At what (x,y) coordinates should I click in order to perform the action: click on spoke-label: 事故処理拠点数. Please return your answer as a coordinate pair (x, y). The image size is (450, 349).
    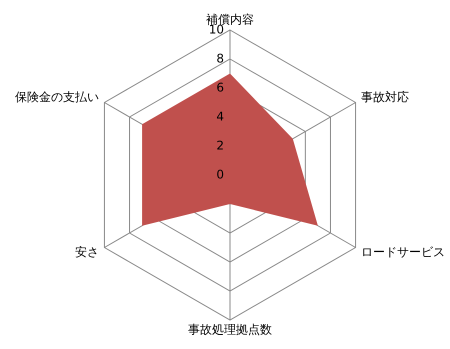
    Looking at the image, I should click on (230, 329).